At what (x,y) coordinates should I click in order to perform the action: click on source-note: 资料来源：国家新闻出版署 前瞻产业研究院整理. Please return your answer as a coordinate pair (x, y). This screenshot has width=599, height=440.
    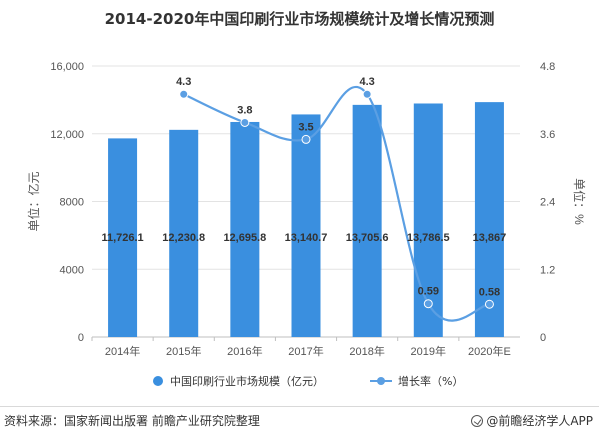
    Looking at the image, I should click on (132, 421).